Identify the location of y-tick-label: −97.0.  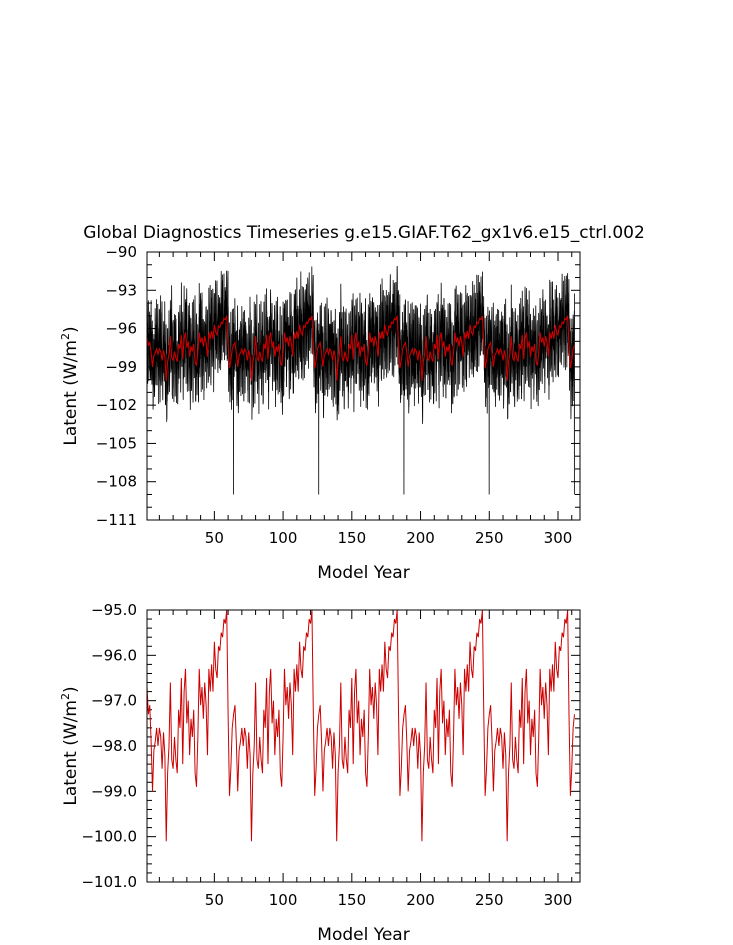
(114, 701).